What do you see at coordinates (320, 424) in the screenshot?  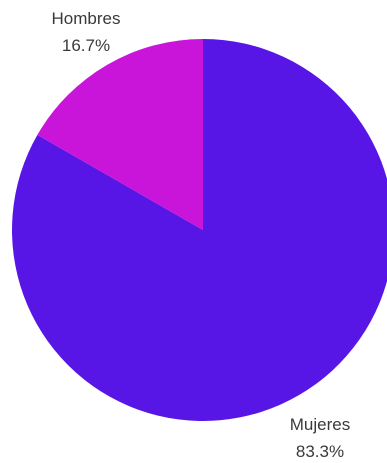 I see `slice-label-mujeres: Mujeres` at bounding box center [320, 424].